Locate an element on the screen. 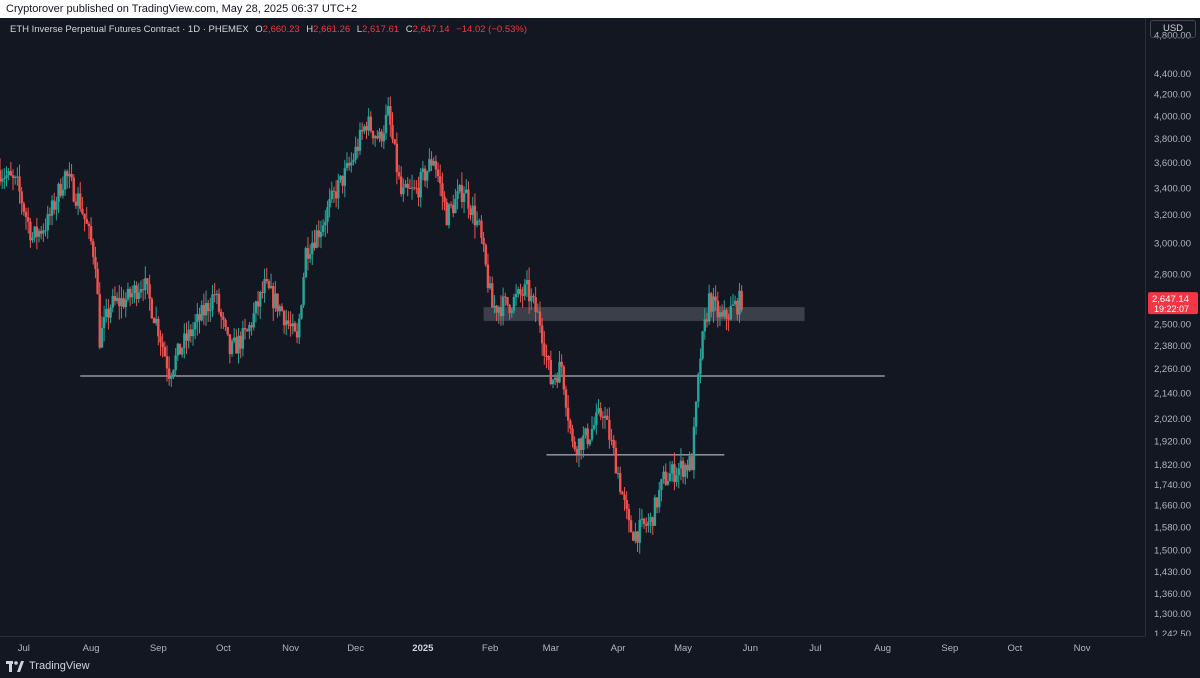  bar-countdown: 19:22:07 is located at coordinates (1171, 309).